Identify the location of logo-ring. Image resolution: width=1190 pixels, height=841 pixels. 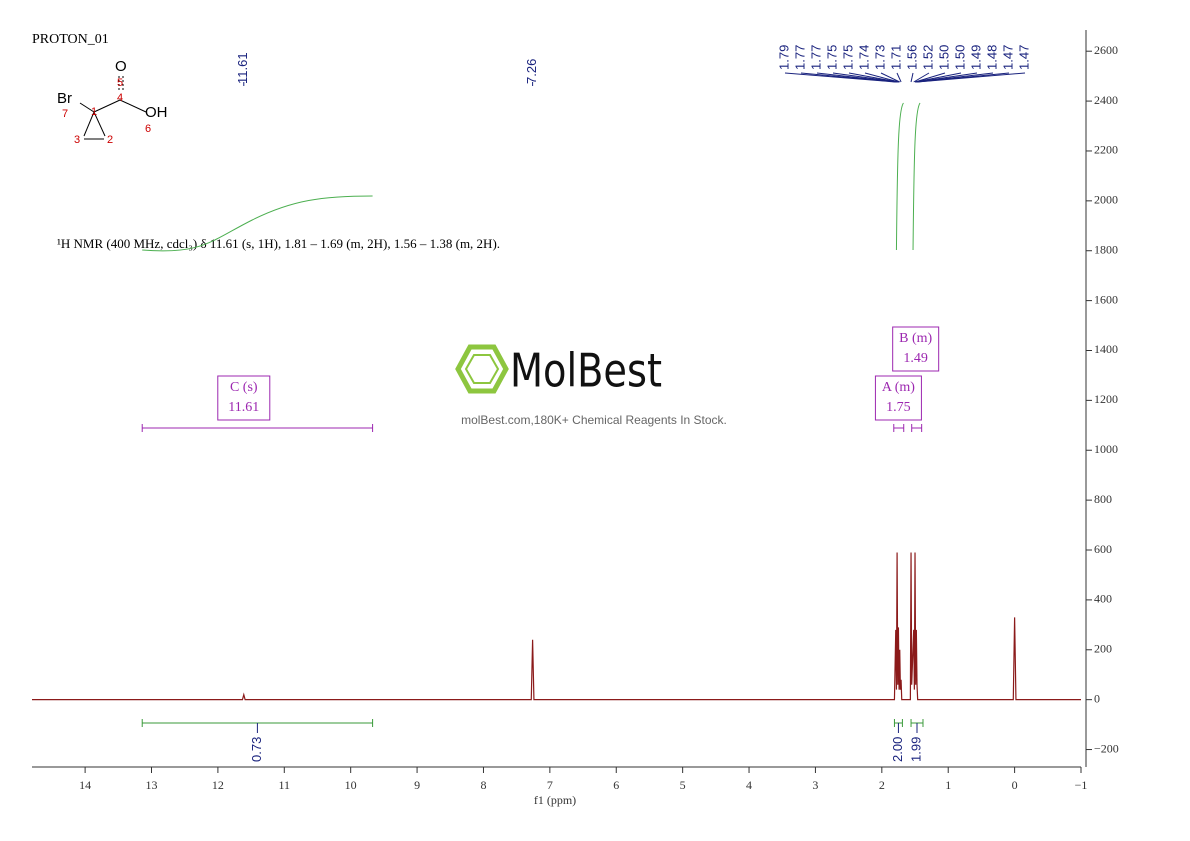
(482, 369).